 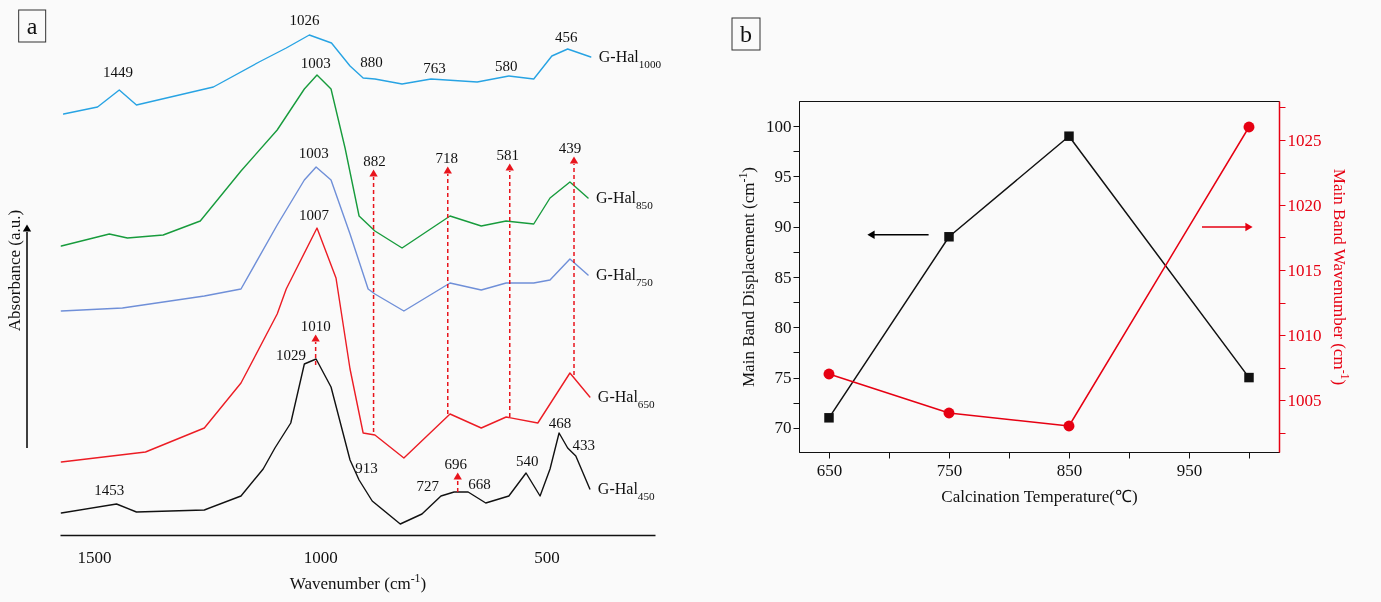 I want to click on x-tick-label: 1000, so click(x=320, y=557).